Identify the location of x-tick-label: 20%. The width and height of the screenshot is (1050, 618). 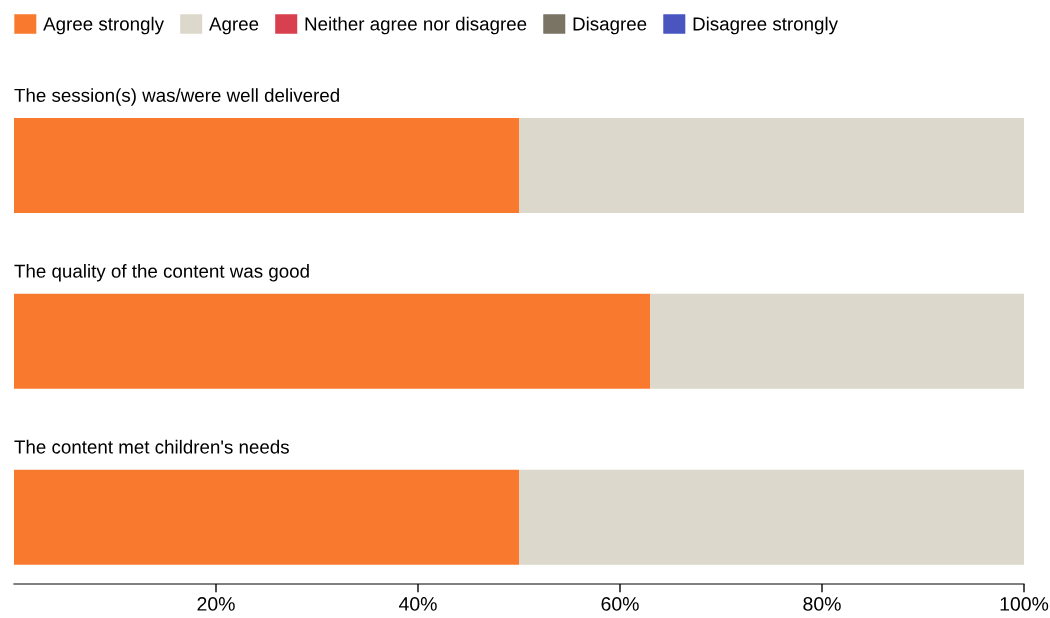
(216, 604).